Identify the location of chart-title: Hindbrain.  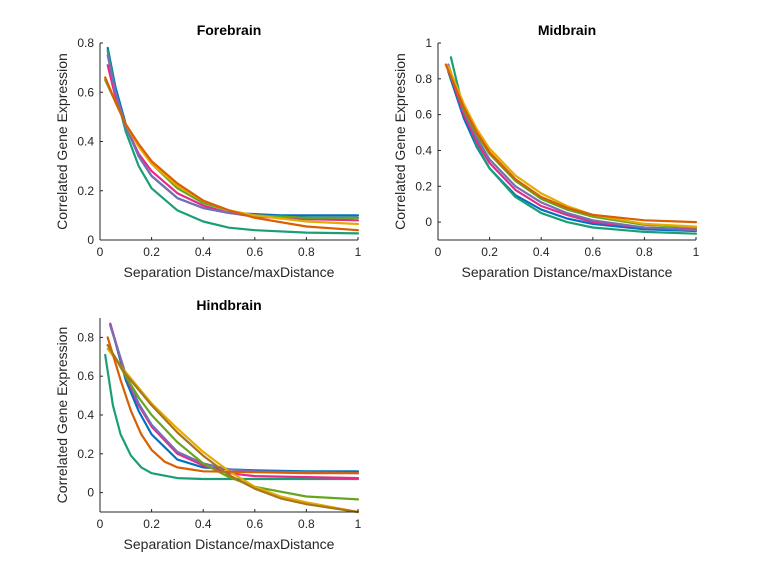
(228, 305).